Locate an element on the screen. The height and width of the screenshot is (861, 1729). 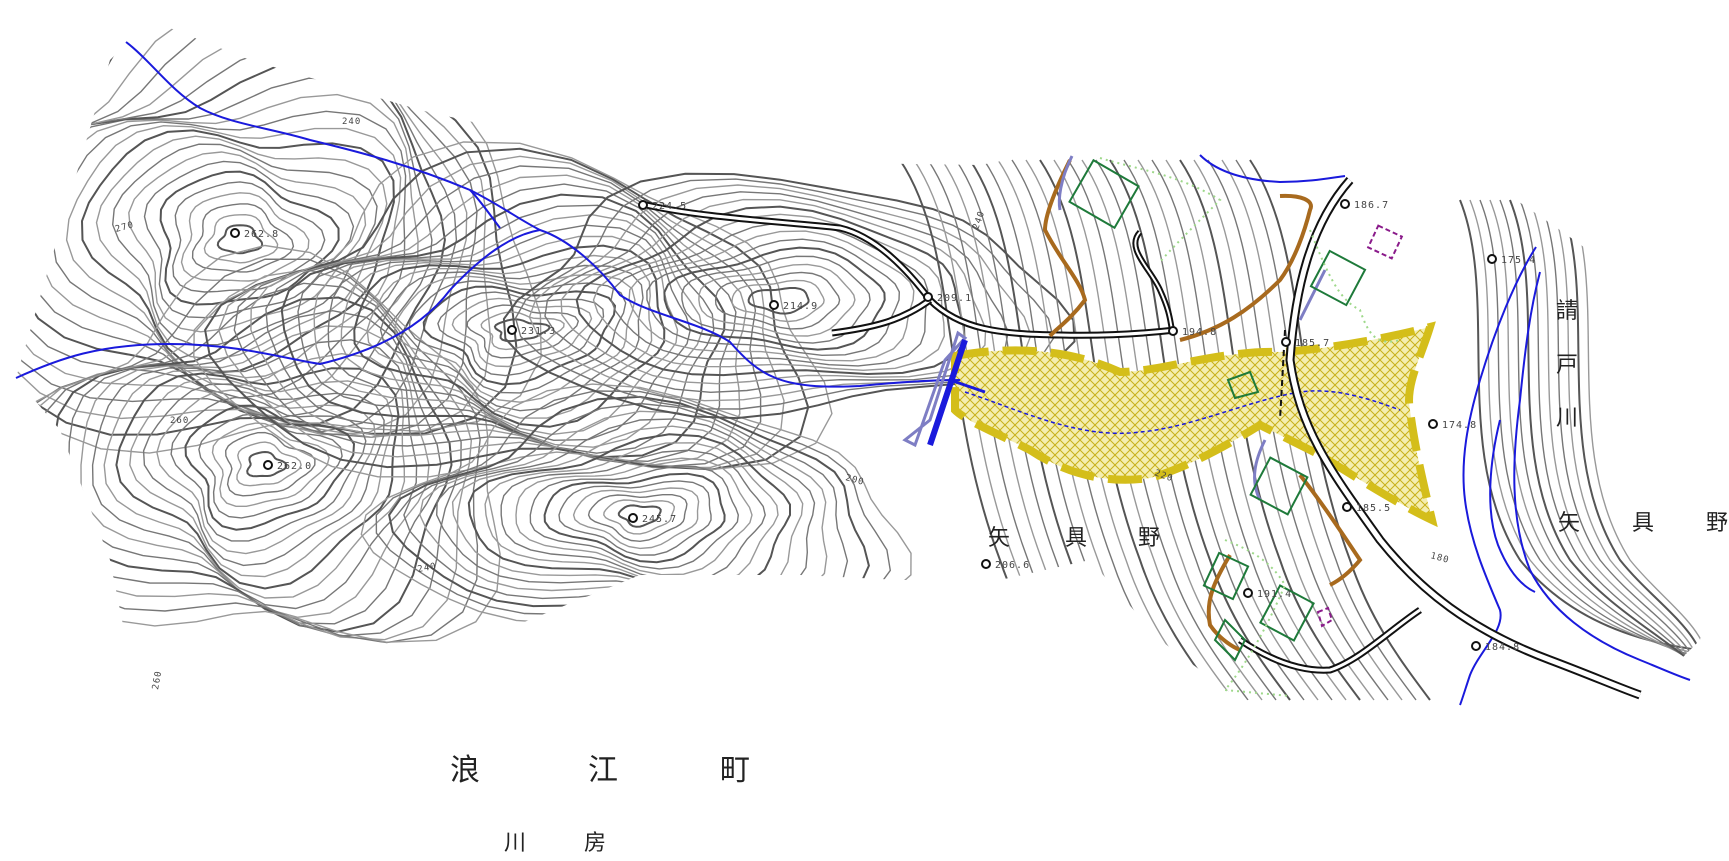
wall-south is located at coordinates (1330, 530).